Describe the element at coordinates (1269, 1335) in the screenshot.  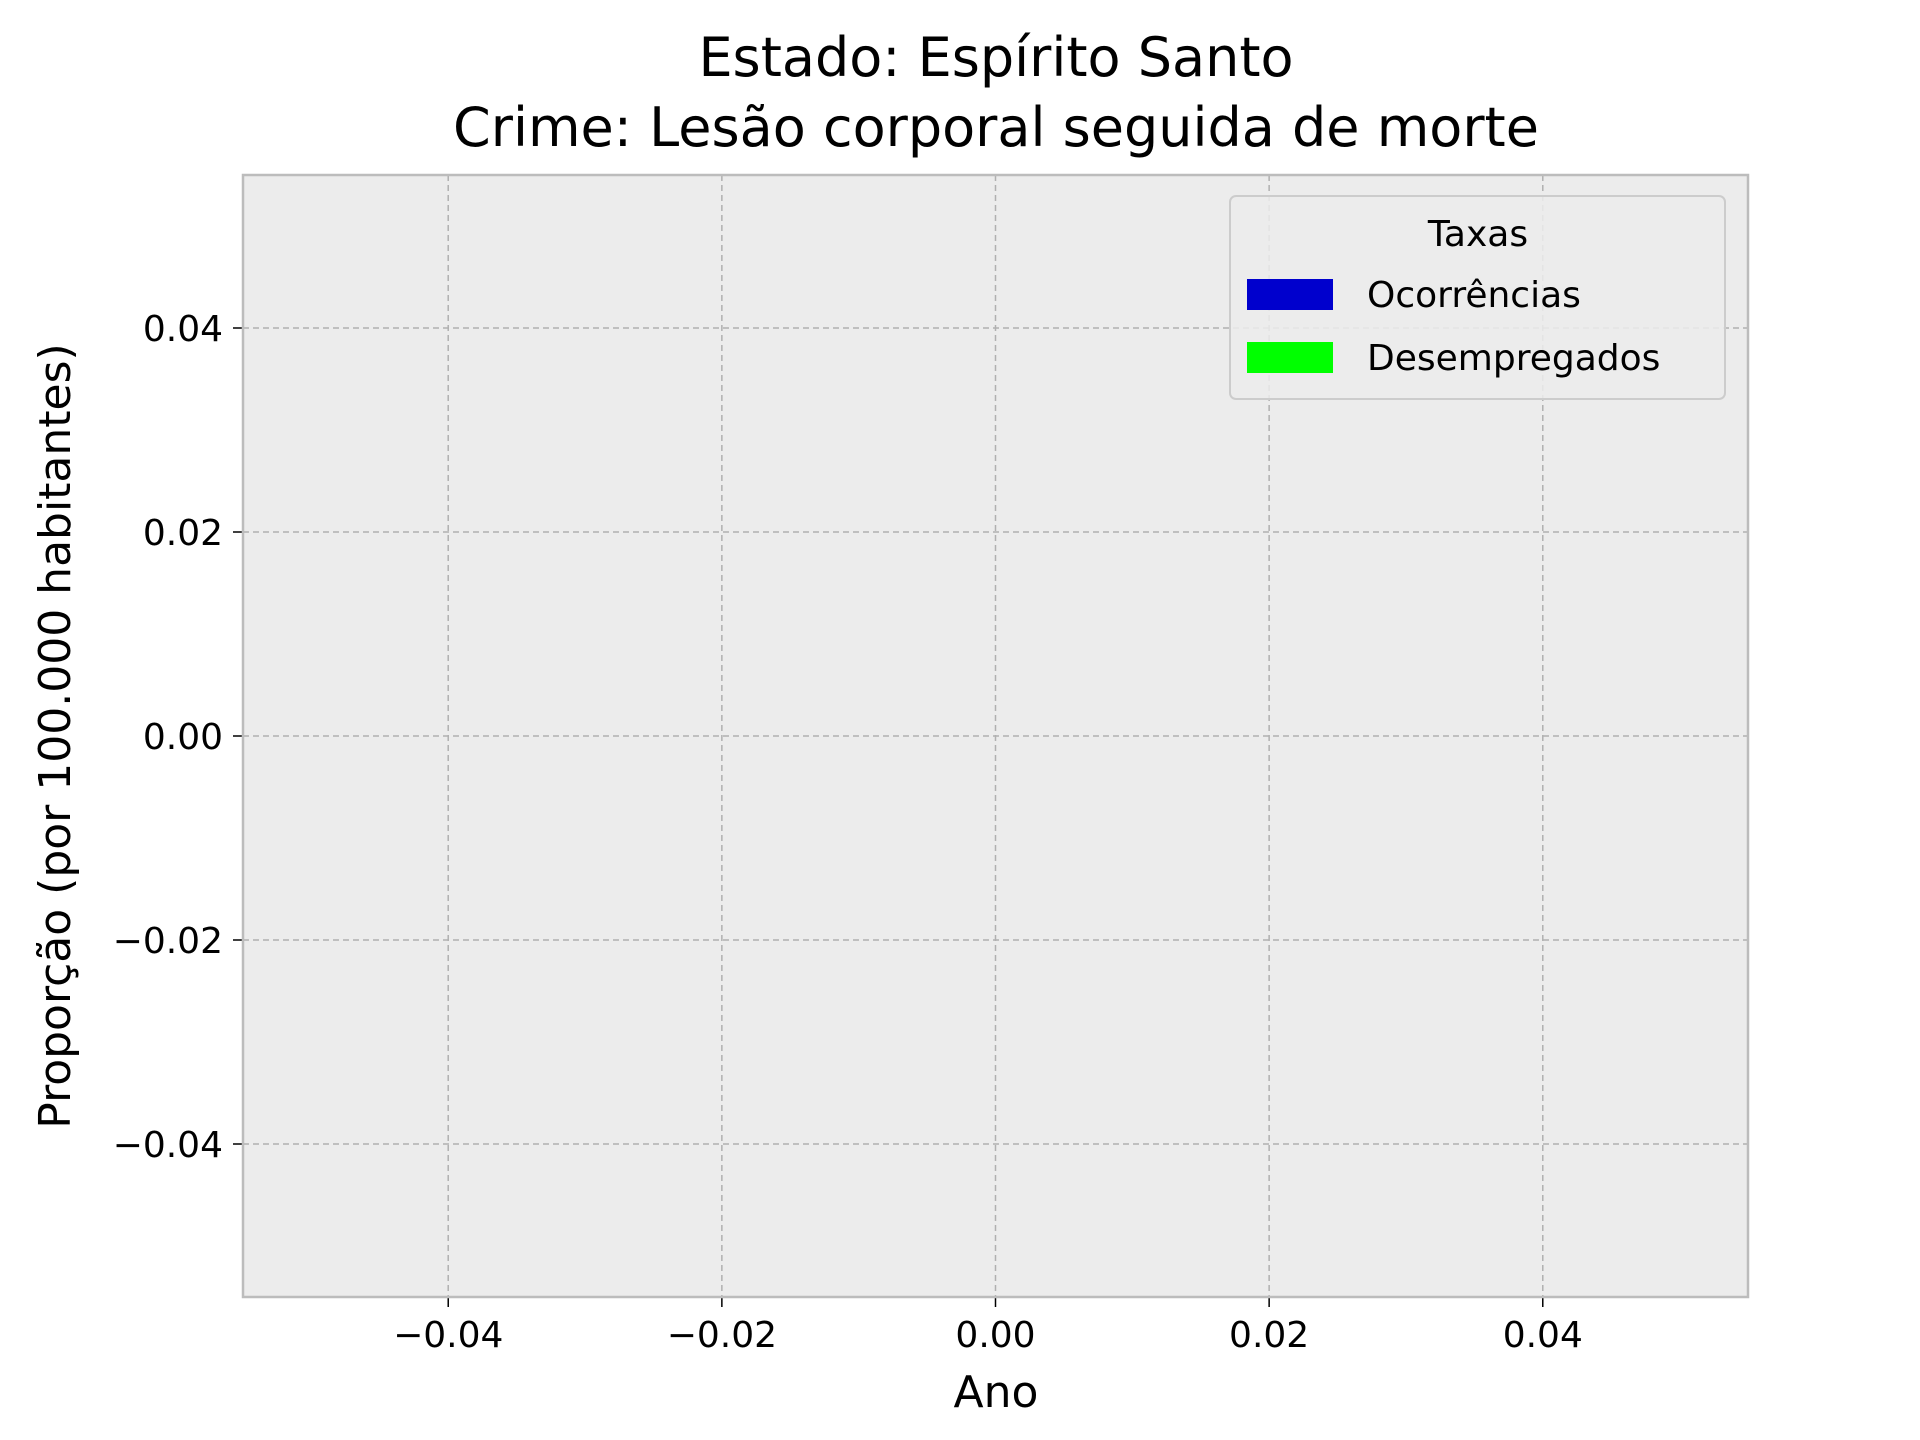
I see `x-tick-label: 0.02` at that location.